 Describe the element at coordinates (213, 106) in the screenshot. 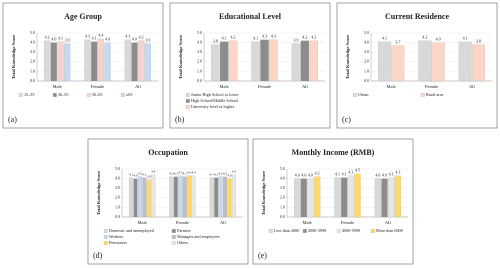

I see `legend-label: University level or higher` at that location.